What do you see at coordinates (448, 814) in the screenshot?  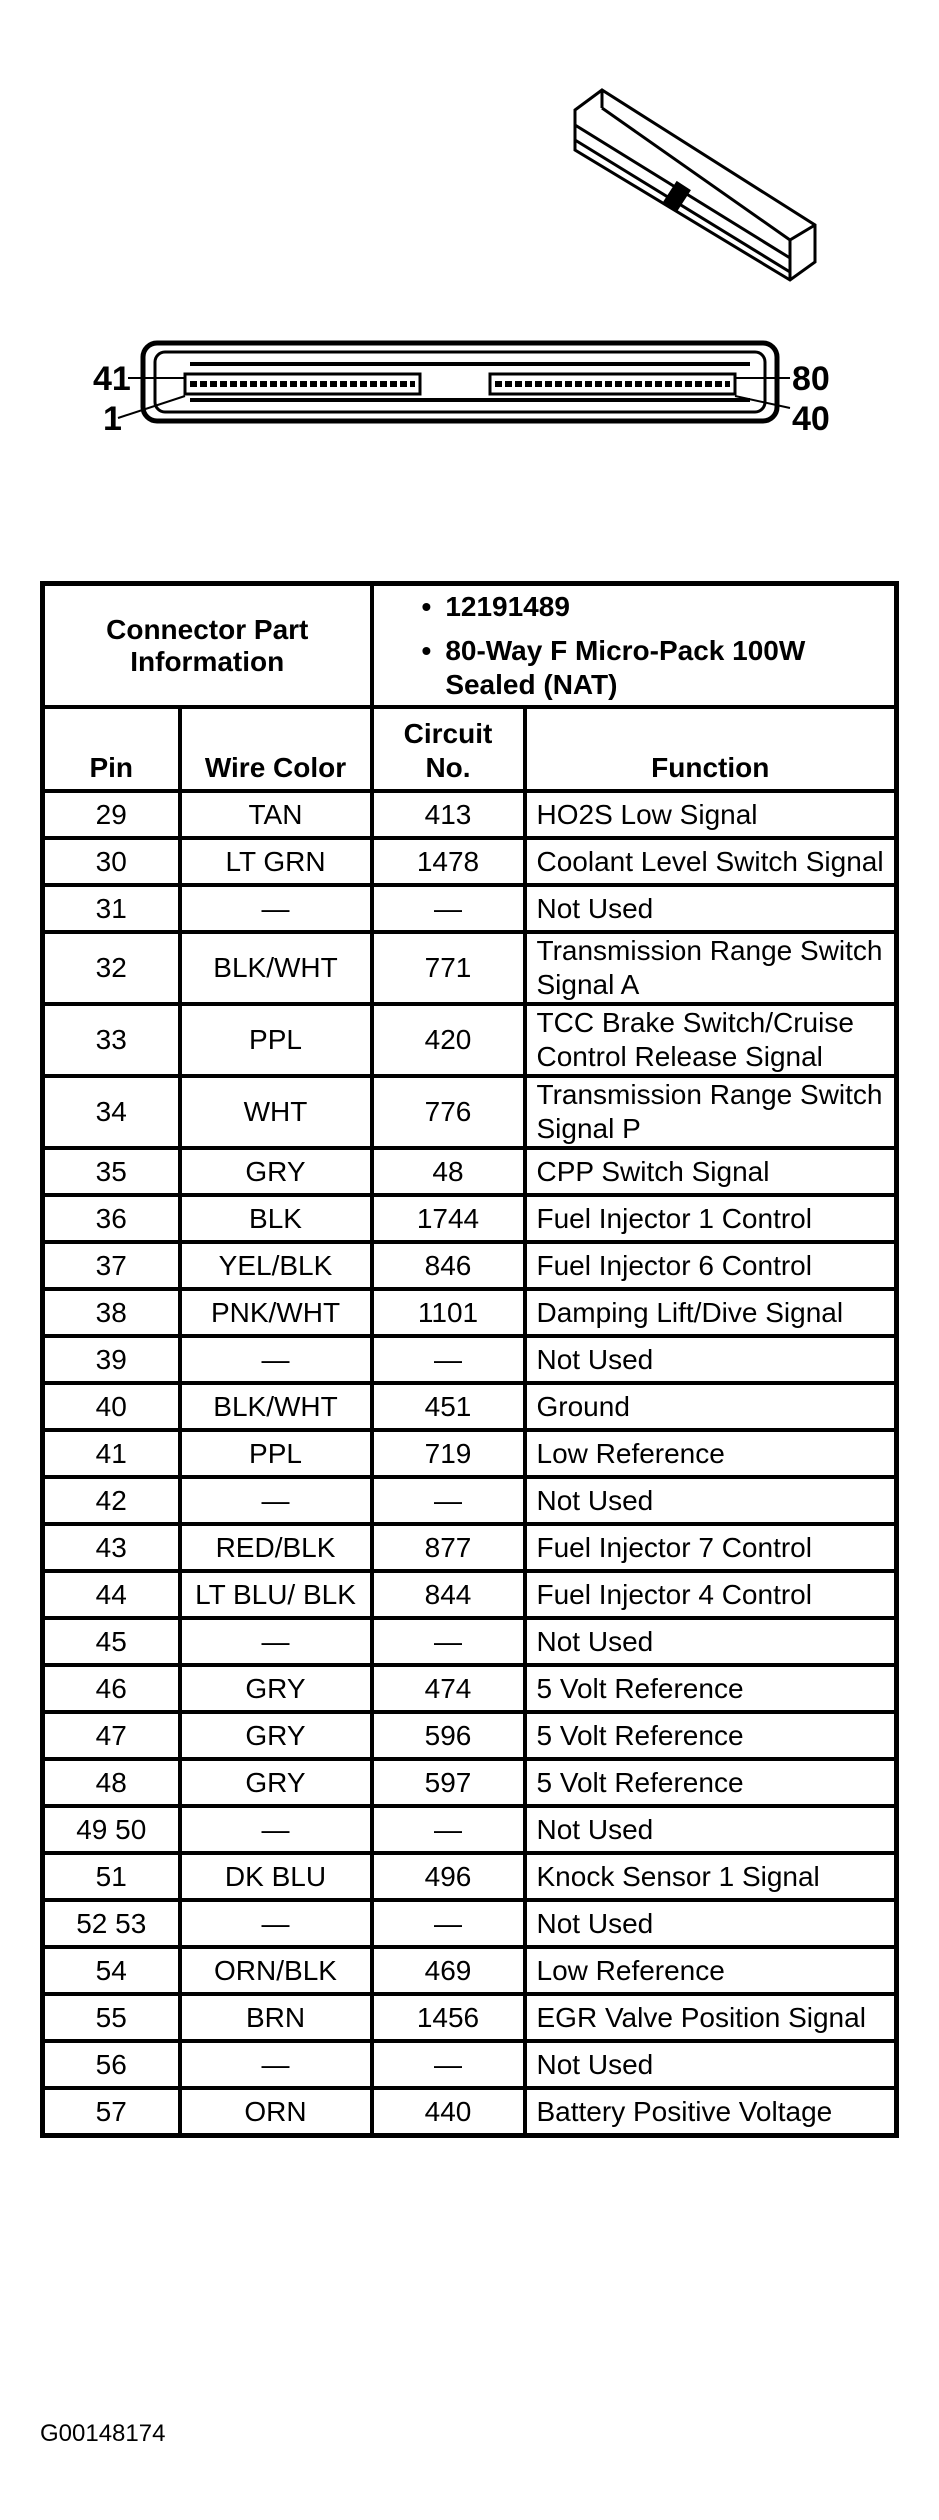 I see `circuit-cell: 413` at bounding box center [448, 814].